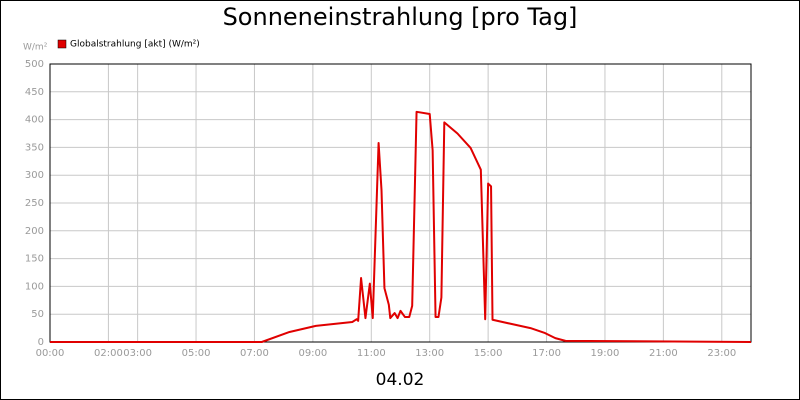  Describe the element at coordinates (62, 44) in the screenshot. I see `legend-swatch` at that location.